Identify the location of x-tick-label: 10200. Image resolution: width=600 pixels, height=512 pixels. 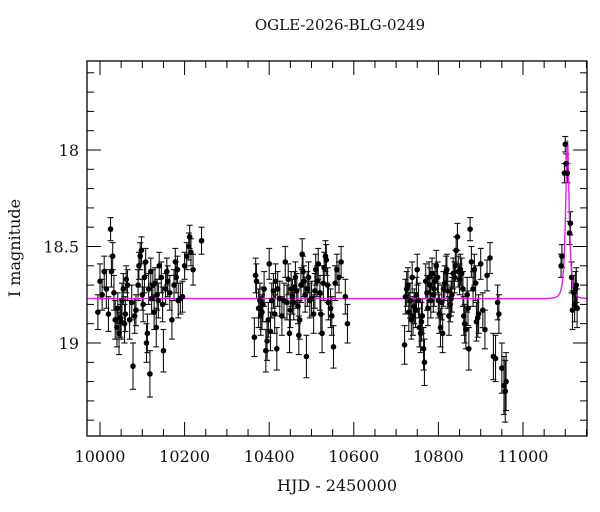
(184, 456).